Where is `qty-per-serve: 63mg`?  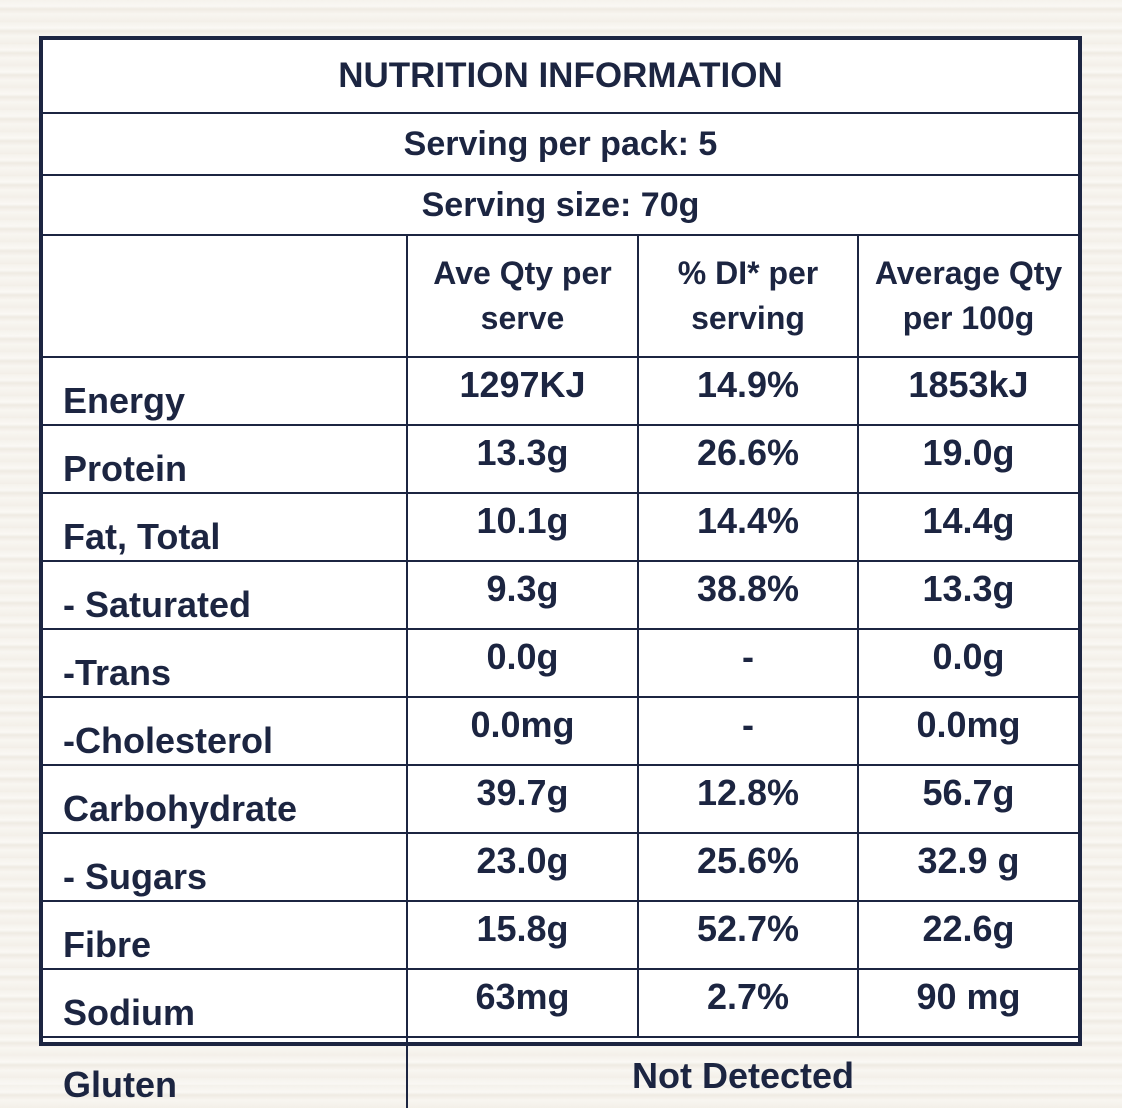
qty-per-serve: 63mg is located at coordinates (522, 1003).